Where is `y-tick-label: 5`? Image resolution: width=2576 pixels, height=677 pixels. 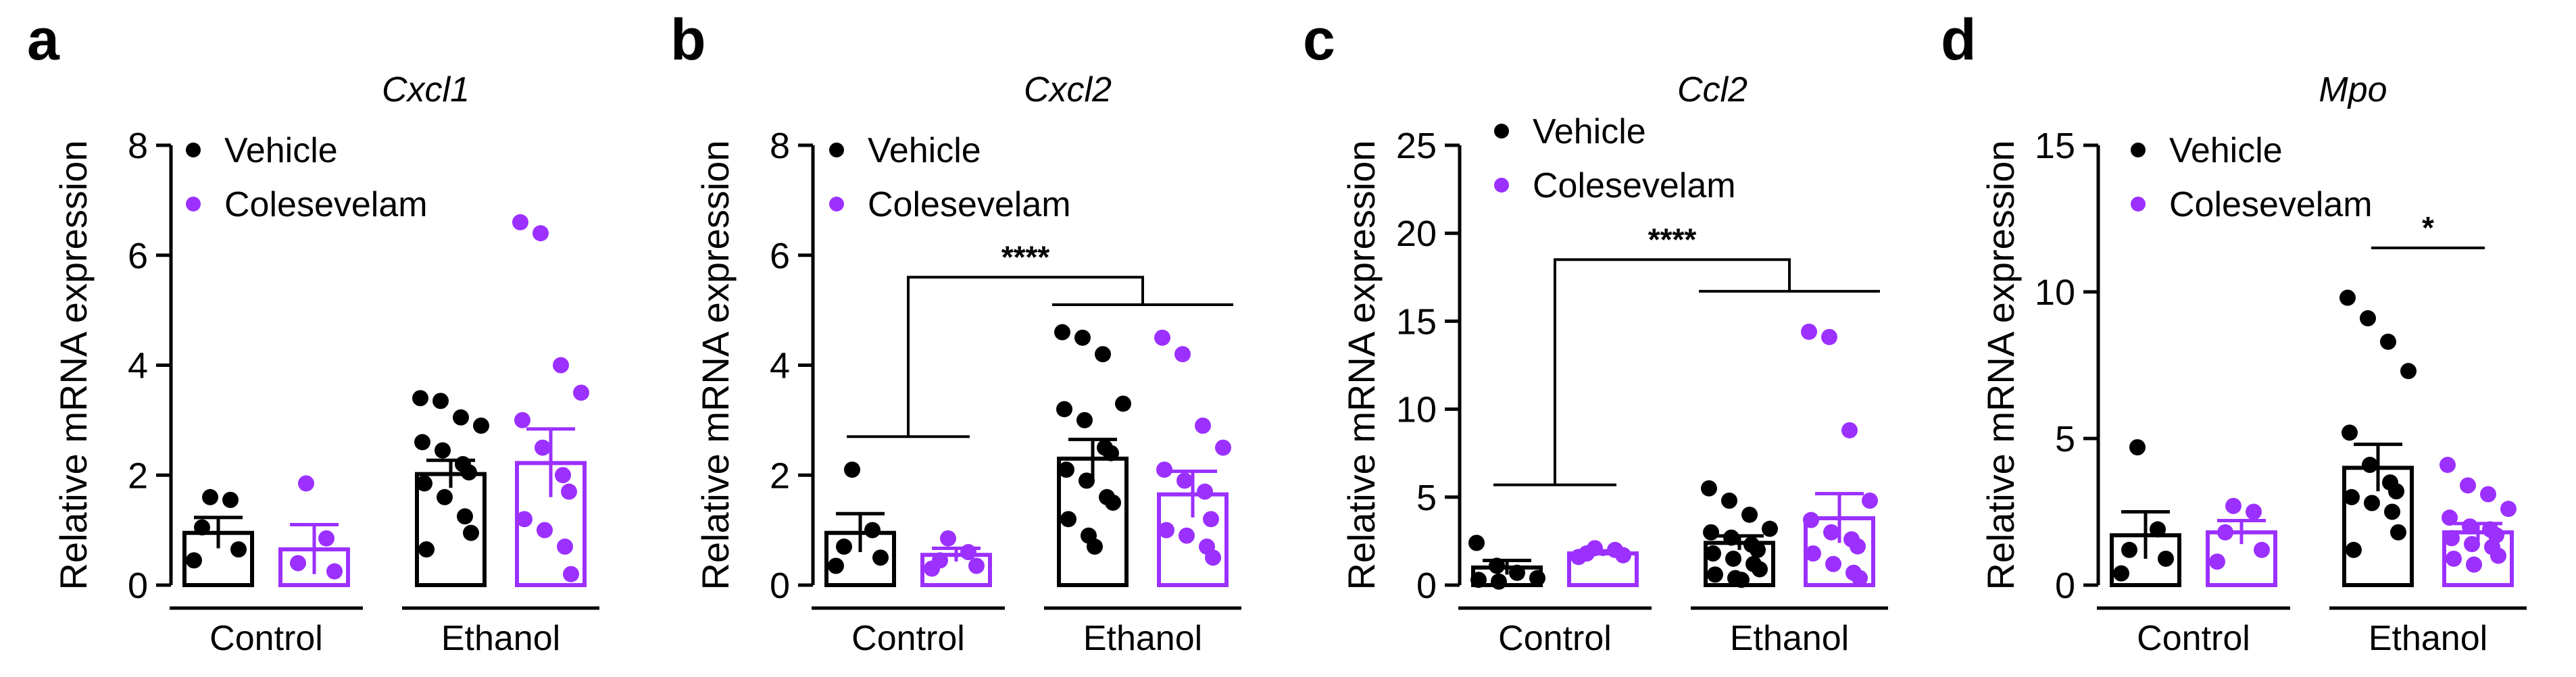 y-tick-label: 5 is located at coordinates (1427, 498).